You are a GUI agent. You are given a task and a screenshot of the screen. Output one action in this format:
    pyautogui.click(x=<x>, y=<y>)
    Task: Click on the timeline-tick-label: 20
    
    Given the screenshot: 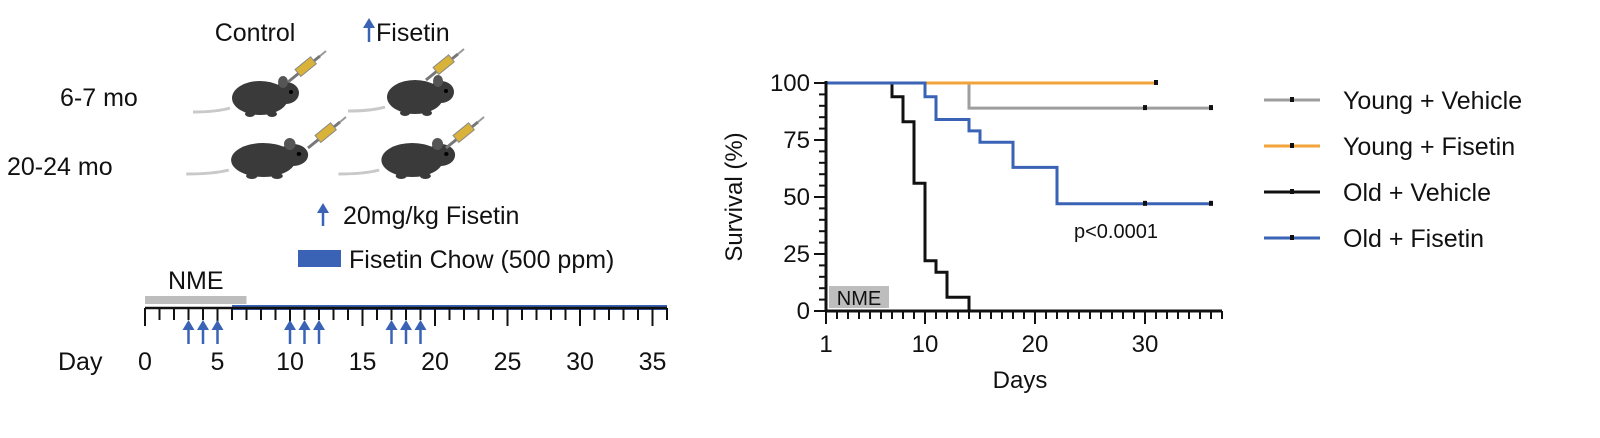 What is the action you would take?
    pyautogui.click(x=435, y=362)
    